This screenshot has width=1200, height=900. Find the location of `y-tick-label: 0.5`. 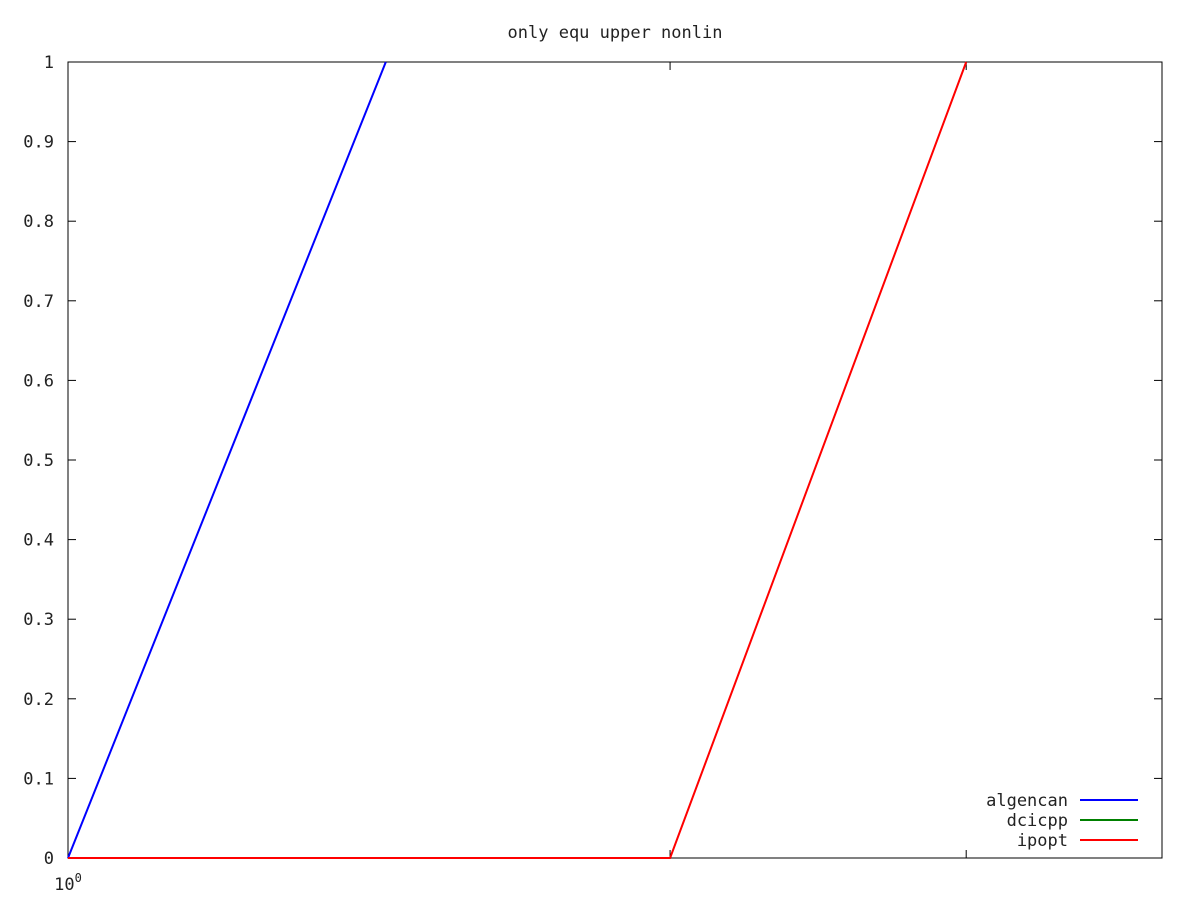

y-tick-label: 0.5 is located at coordinates (38, 461).